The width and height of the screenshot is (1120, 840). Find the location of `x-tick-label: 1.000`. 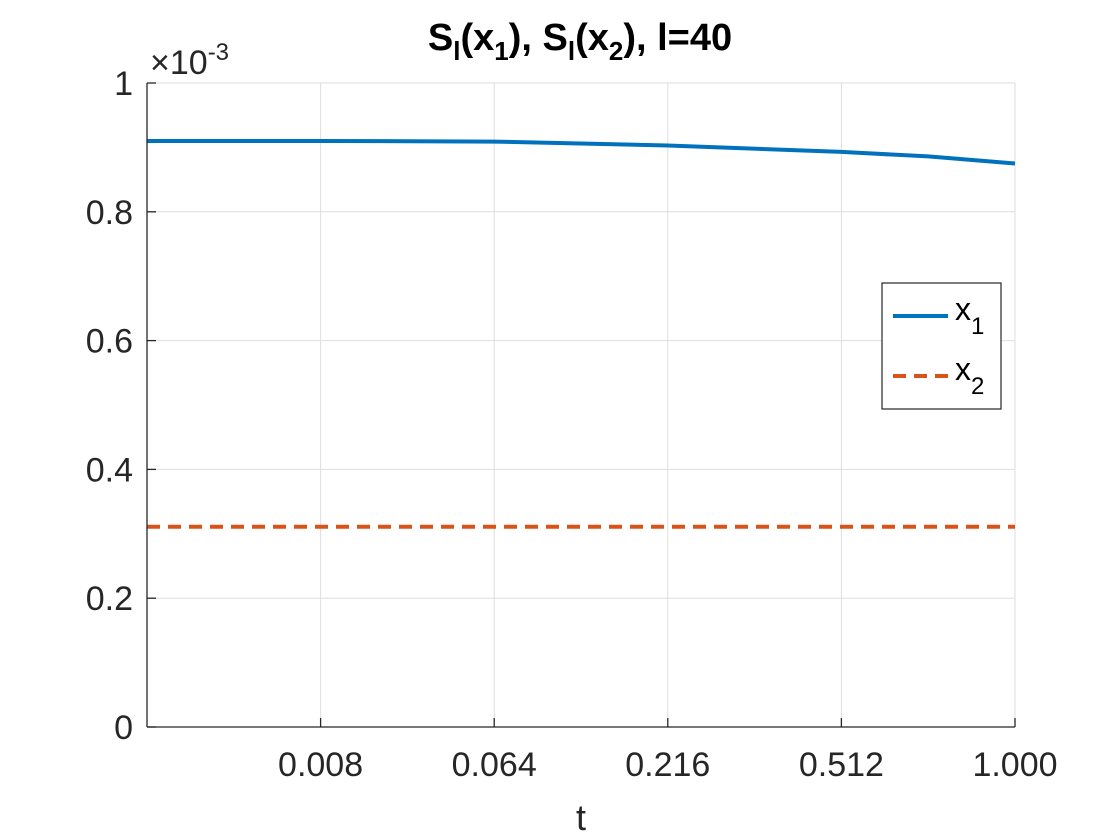

x-tick-label: 1.000 is located at coordinates (1014, 765).